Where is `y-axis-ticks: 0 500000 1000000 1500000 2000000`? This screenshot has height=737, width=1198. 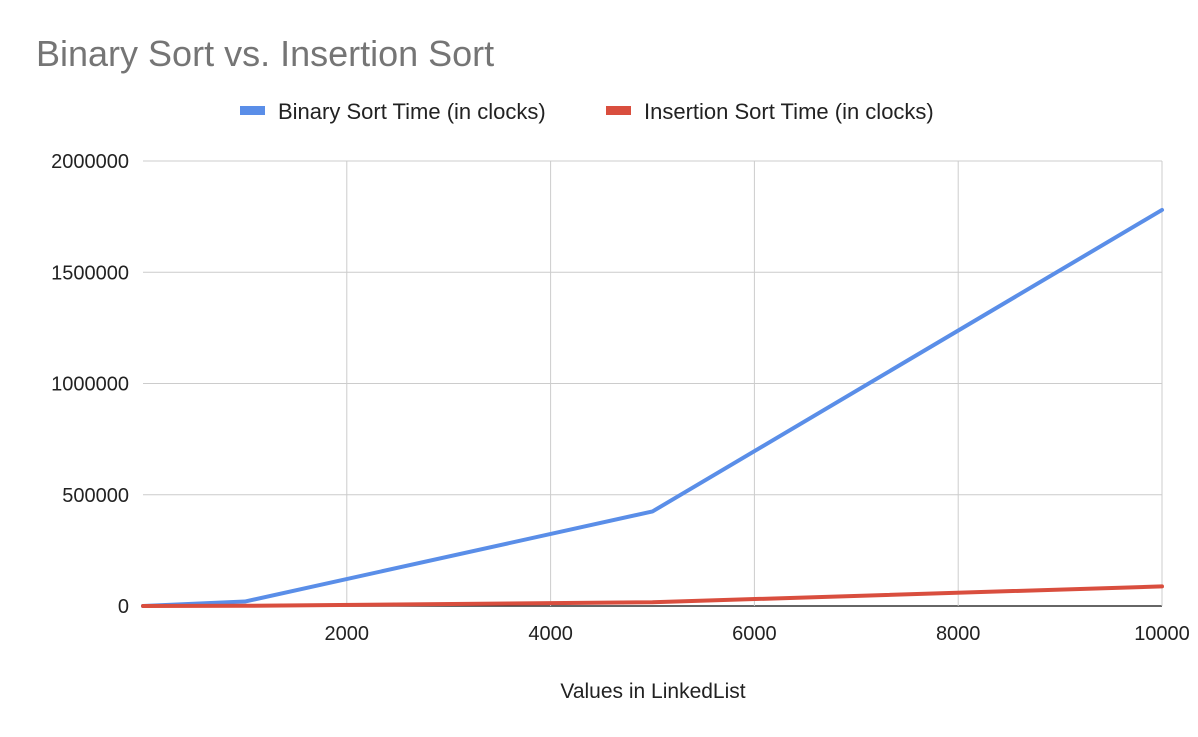 y-axis-ticks: 0 500000 1000000 1500000 2000000 is located at coordinates (90, 384).